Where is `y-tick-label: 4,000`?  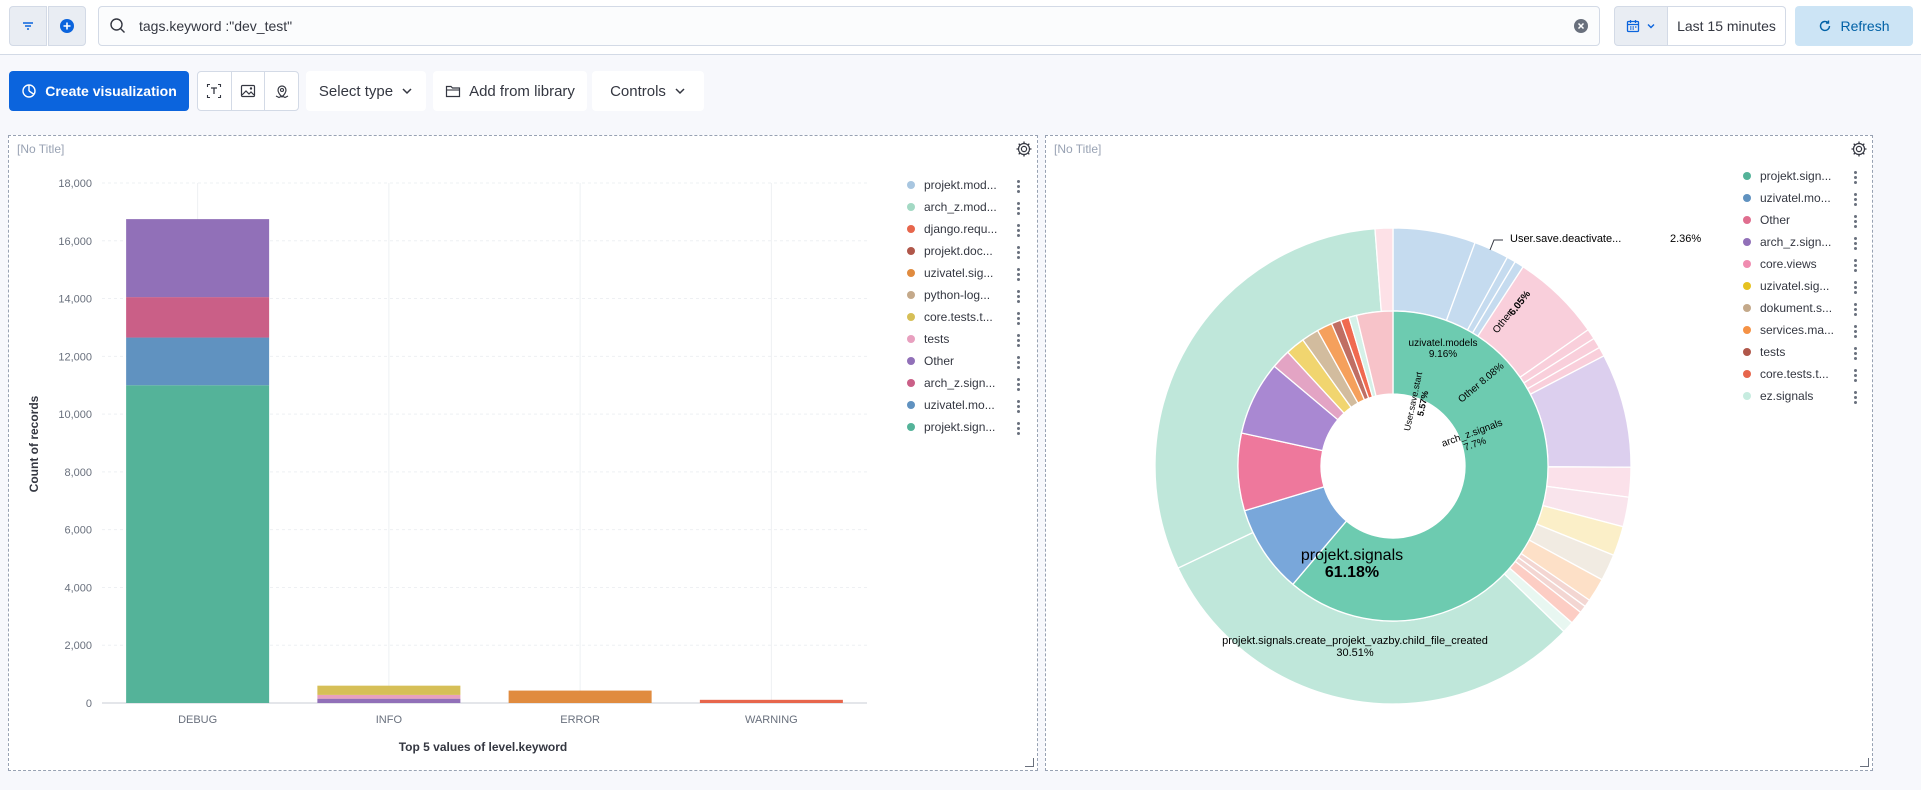 y-tick-label: 4,000 is located at coordinates (78, 588).